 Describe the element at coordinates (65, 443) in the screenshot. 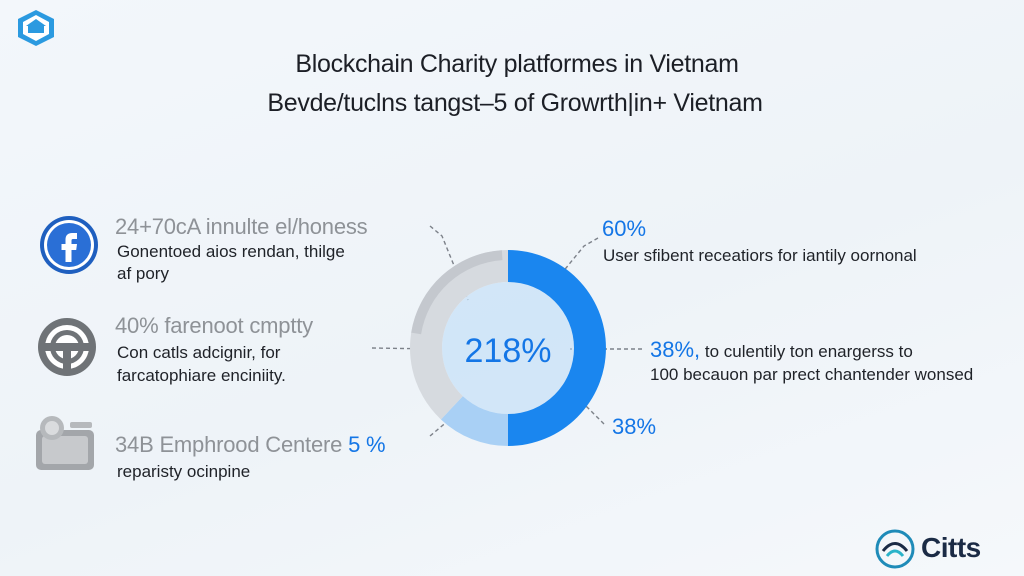

I see `charity-box-icon` at that location.